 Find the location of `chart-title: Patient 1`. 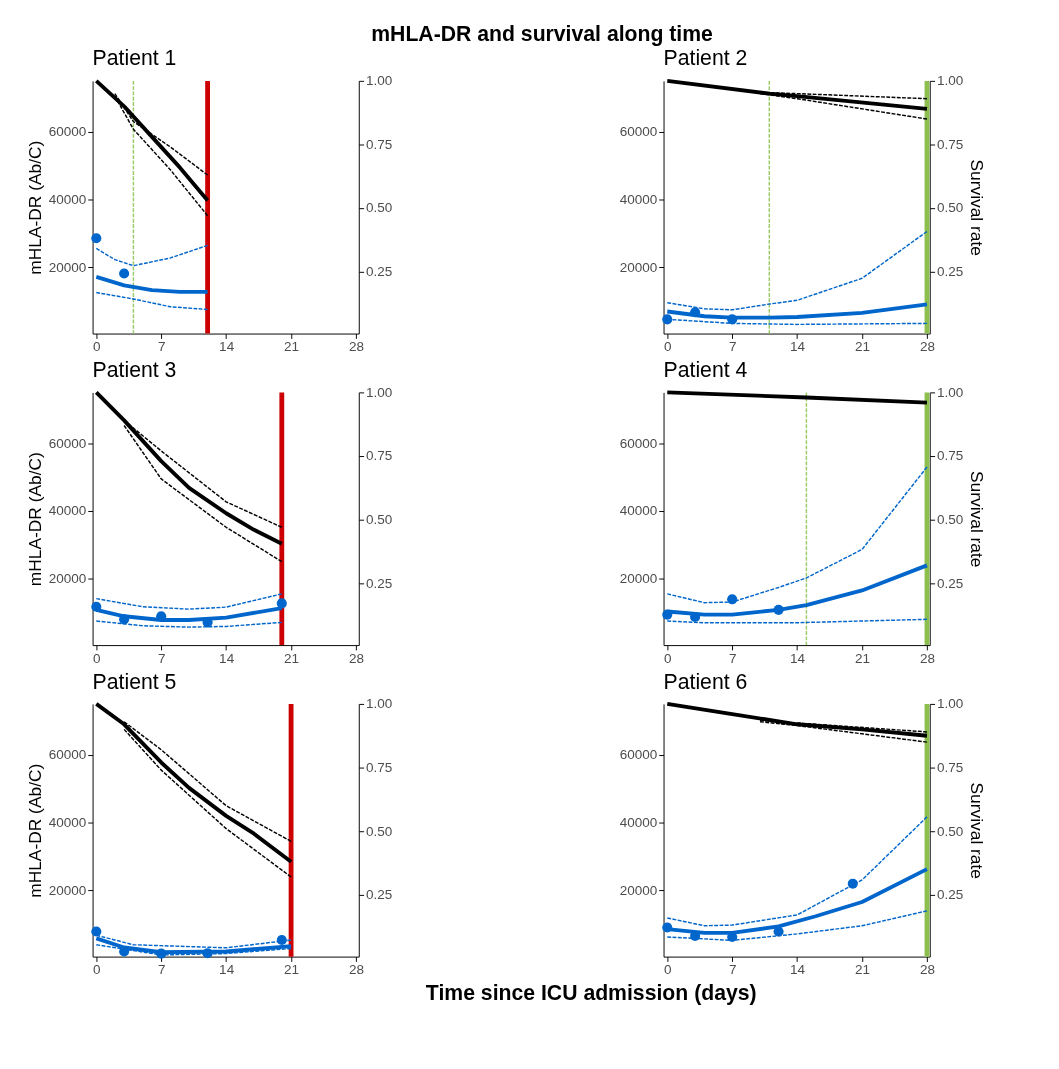

chart-title: Patient 1 is located at coordinates (134, 58).